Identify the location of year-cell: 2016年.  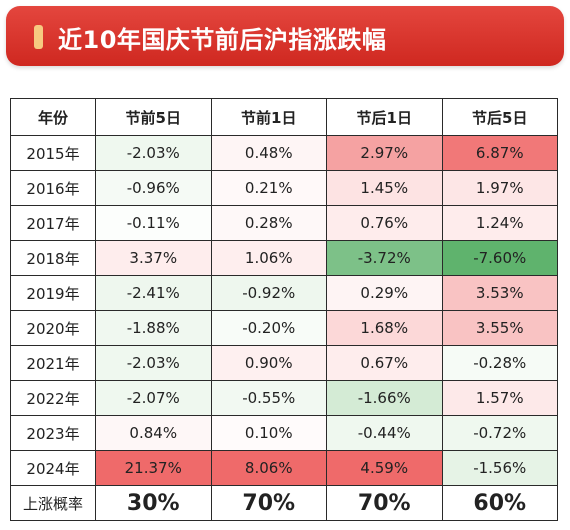
(53, 188).